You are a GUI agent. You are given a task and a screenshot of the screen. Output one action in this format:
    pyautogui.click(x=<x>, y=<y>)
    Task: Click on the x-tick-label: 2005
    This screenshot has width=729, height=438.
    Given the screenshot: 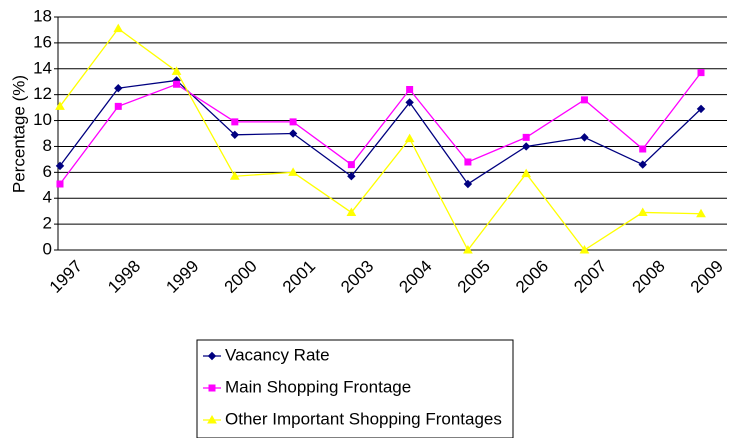 What is the action you would take?
    pyautogui.click(x=474, y=277)
    